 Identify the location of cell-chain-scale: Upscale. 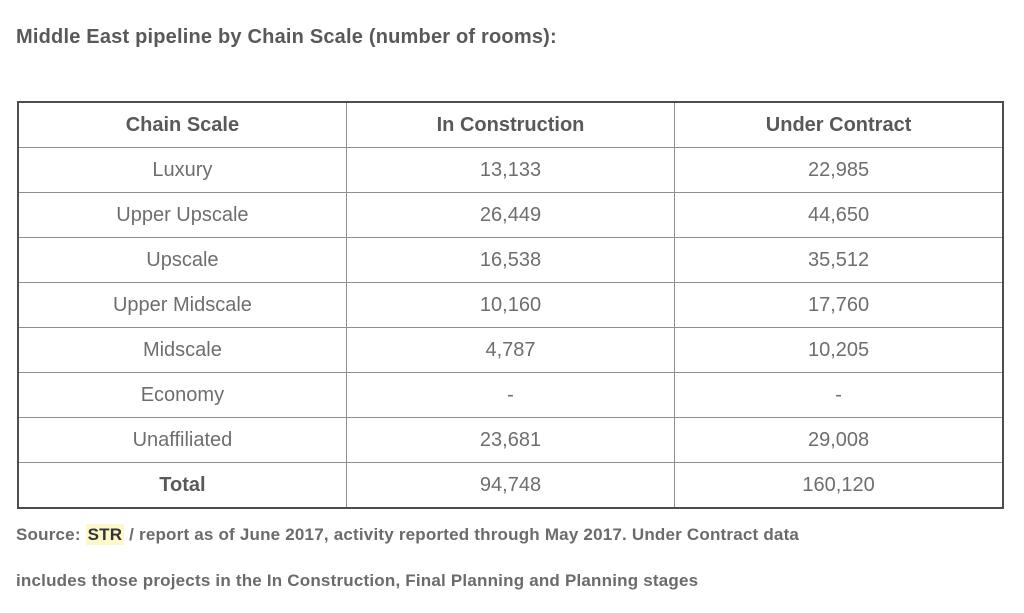
(182, 260).